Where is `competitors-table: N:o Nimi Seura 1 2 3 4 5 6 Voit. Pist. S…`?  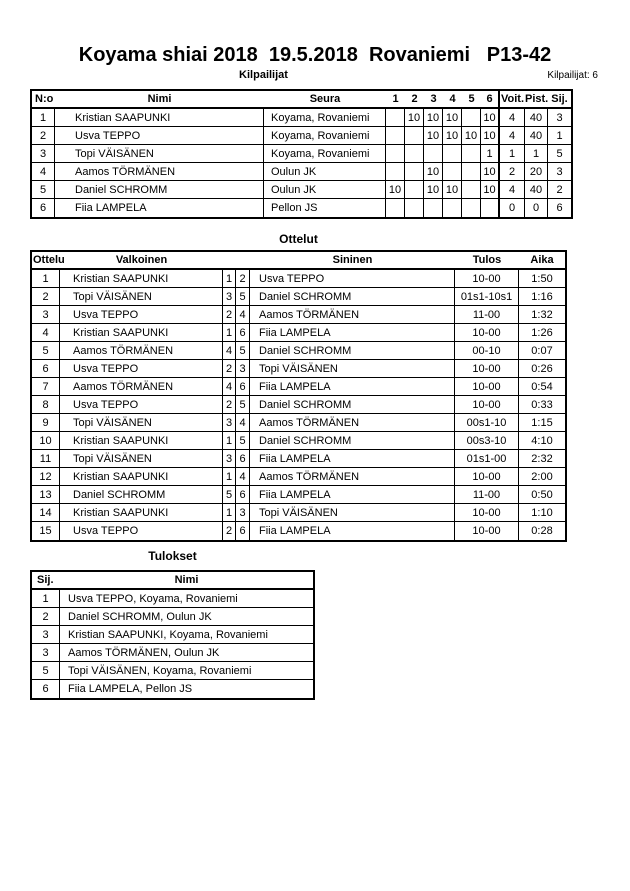 competitors-table: N:o Nimi Seura 1 2 3 4 5 6 Voit. Pist. S… is located at coordinates (301, 154).